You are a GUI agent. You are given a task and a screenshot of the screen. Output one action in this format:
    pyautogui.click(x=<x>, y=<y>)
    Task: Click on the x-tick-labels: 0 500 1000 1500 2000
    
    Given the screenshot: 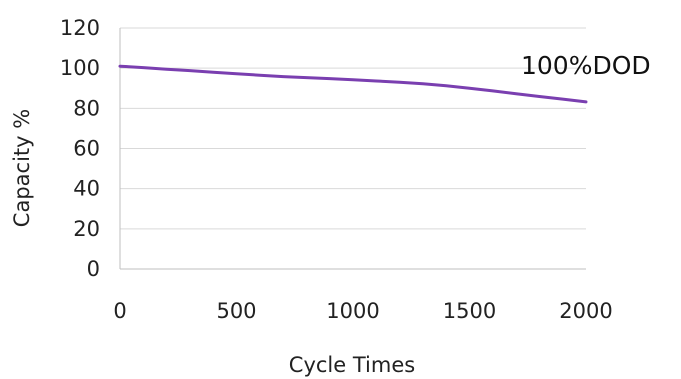 What is the action you would take?
    pyautogui.click(x=362, y=311)
    